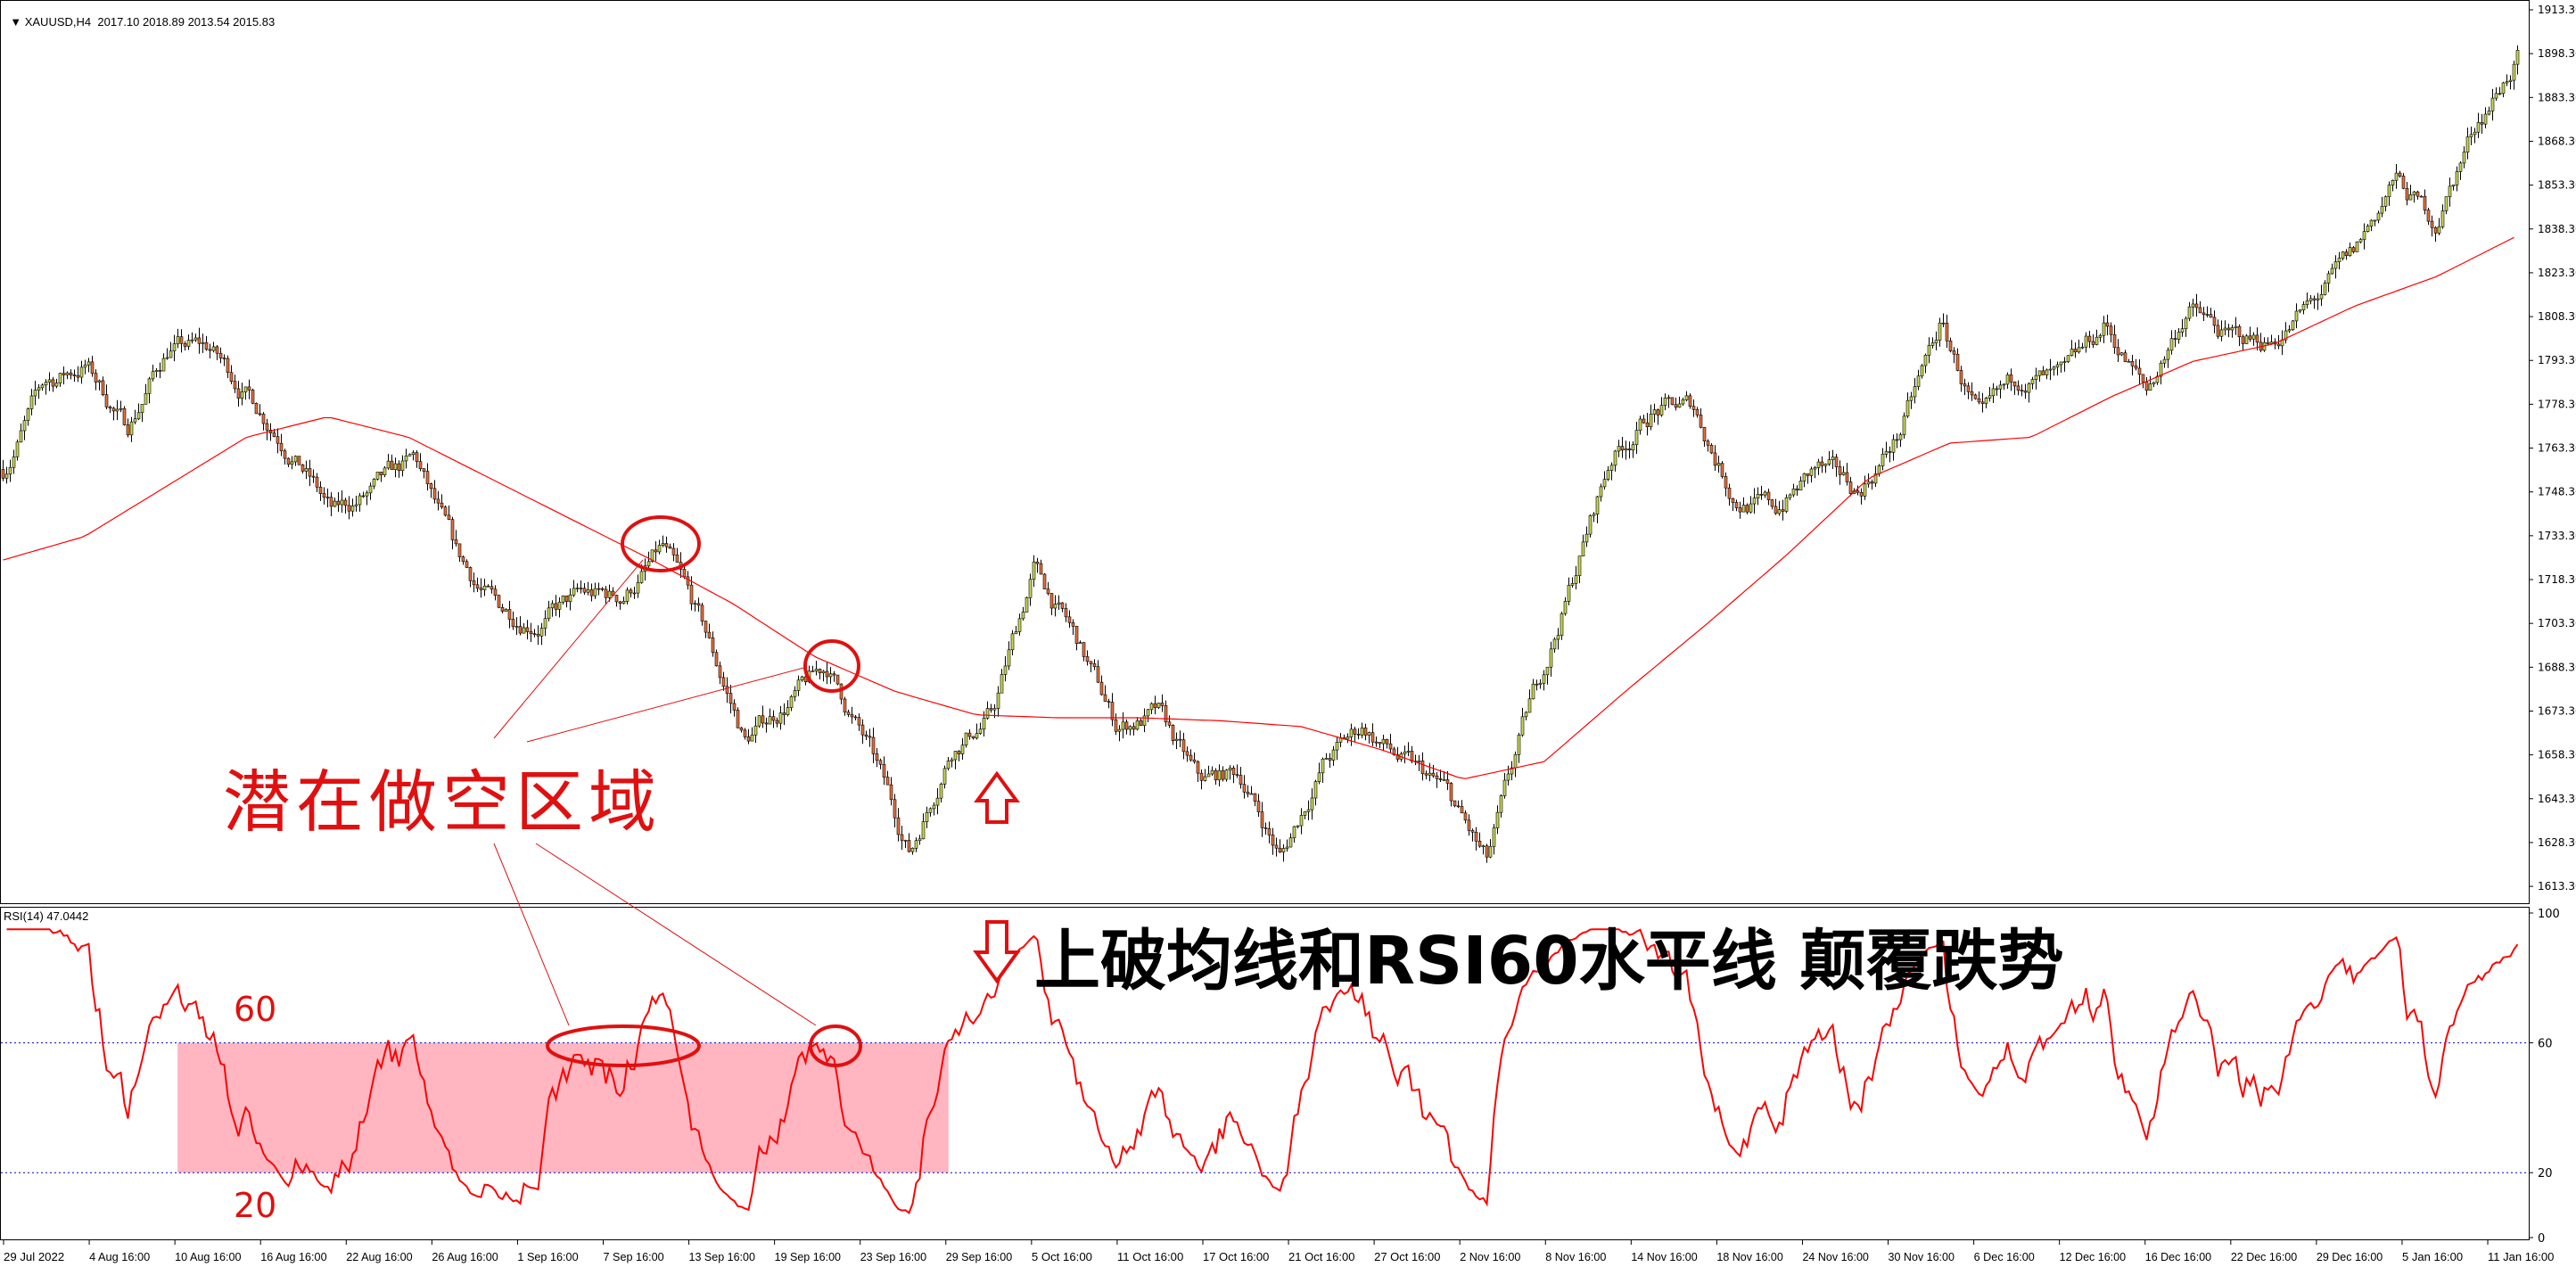 The width and height of the screenshot is (2576, 1267). What do you see at coordinates (1236, 1256) in the screenshot?
I see `time-axis-label: 17 Oct 16:00` at bounding box center [1236, 1256].